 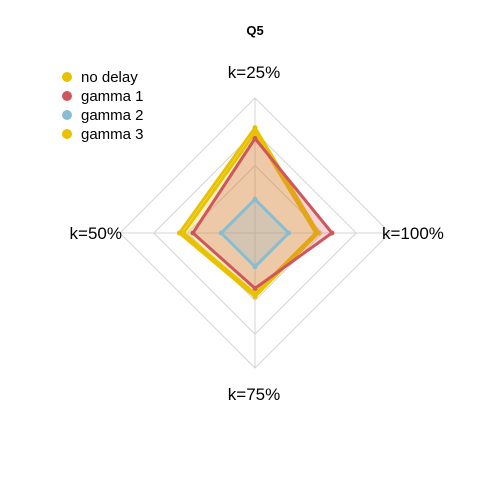 What do you see at coordinates (254, 72) in the screenshot?
I see `axis-label-top: k=25%` at bounding box center [254, 72].